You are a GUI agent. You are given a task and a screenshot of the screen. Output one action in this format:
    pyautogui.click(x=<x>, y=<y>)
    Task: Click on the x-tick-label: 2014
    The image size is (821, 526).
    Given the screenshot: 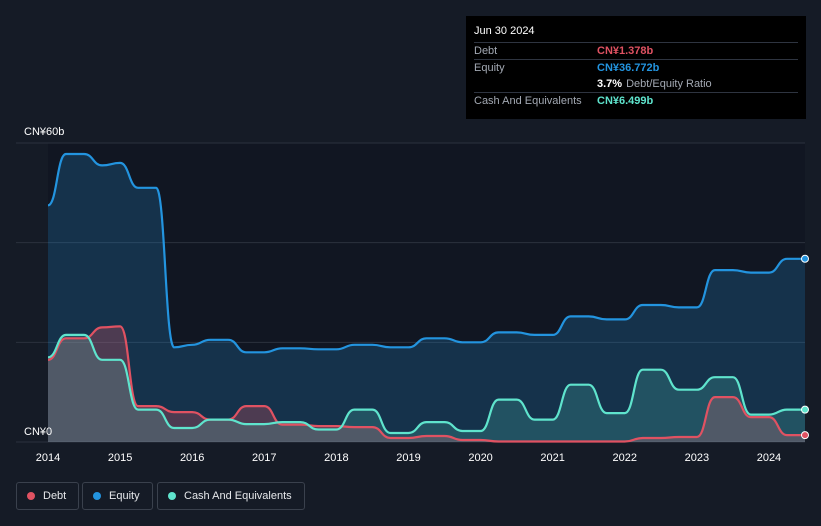 What is the action you would take?
    pyautogui.click(x=48, y=458)
    